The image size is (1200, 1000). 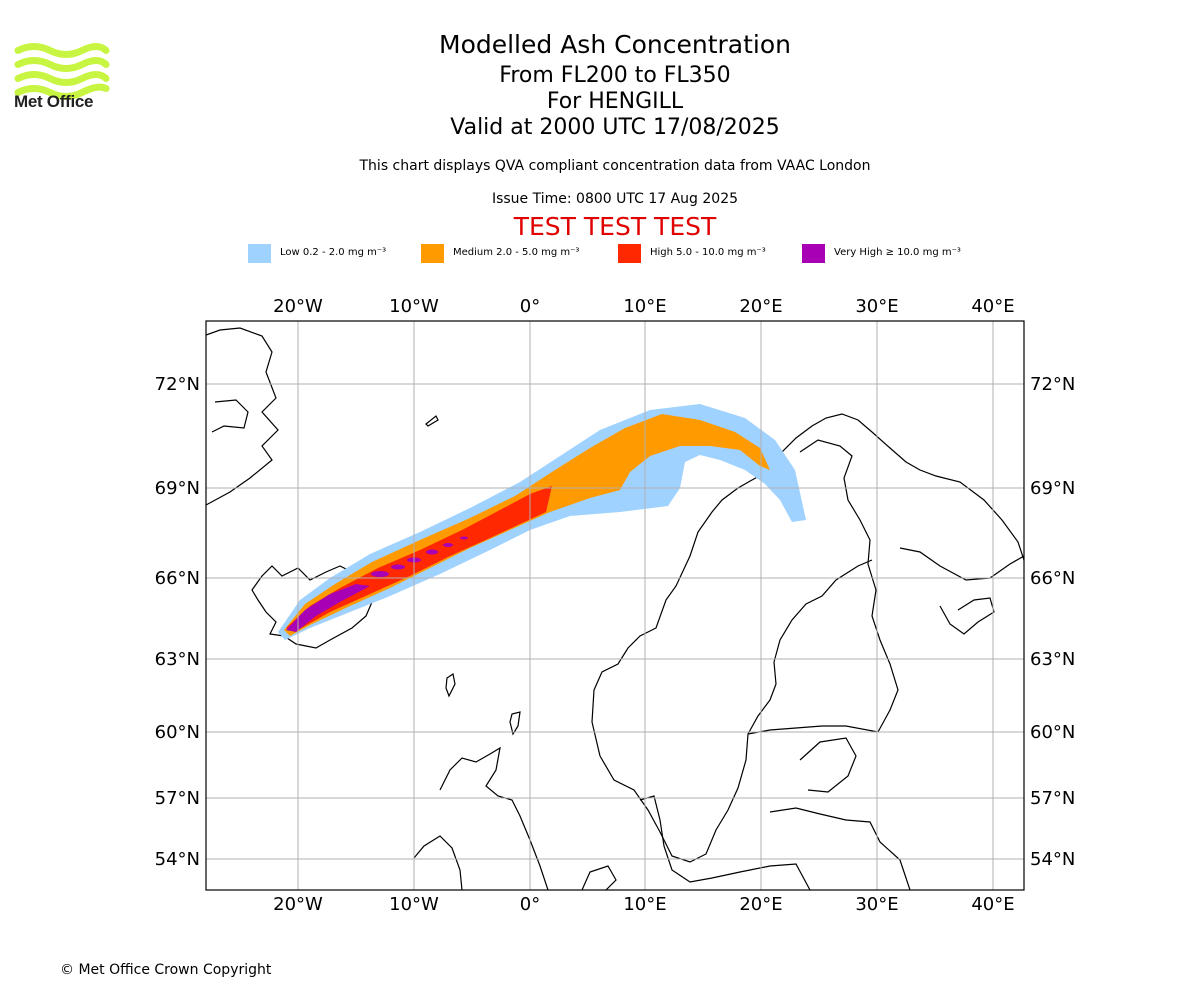 I want to click on lon-label-bottom: 40°E, so click(x=992, y=904).